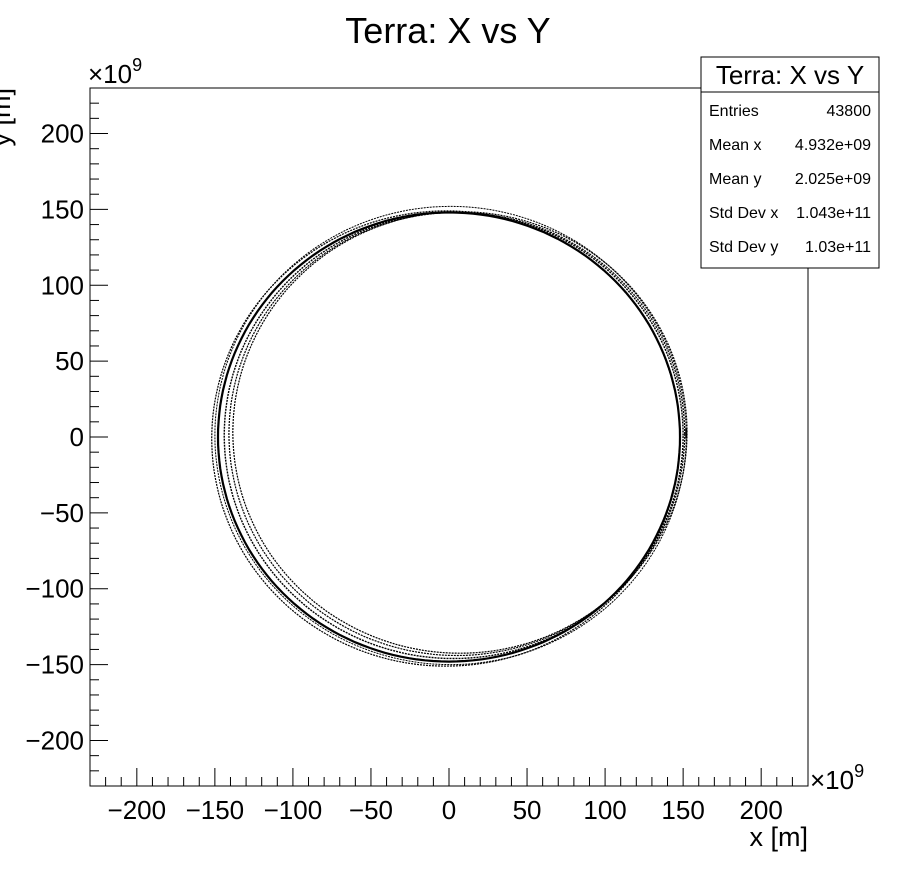  I want to click on y-exponent-power: 9, so click(137, 65).